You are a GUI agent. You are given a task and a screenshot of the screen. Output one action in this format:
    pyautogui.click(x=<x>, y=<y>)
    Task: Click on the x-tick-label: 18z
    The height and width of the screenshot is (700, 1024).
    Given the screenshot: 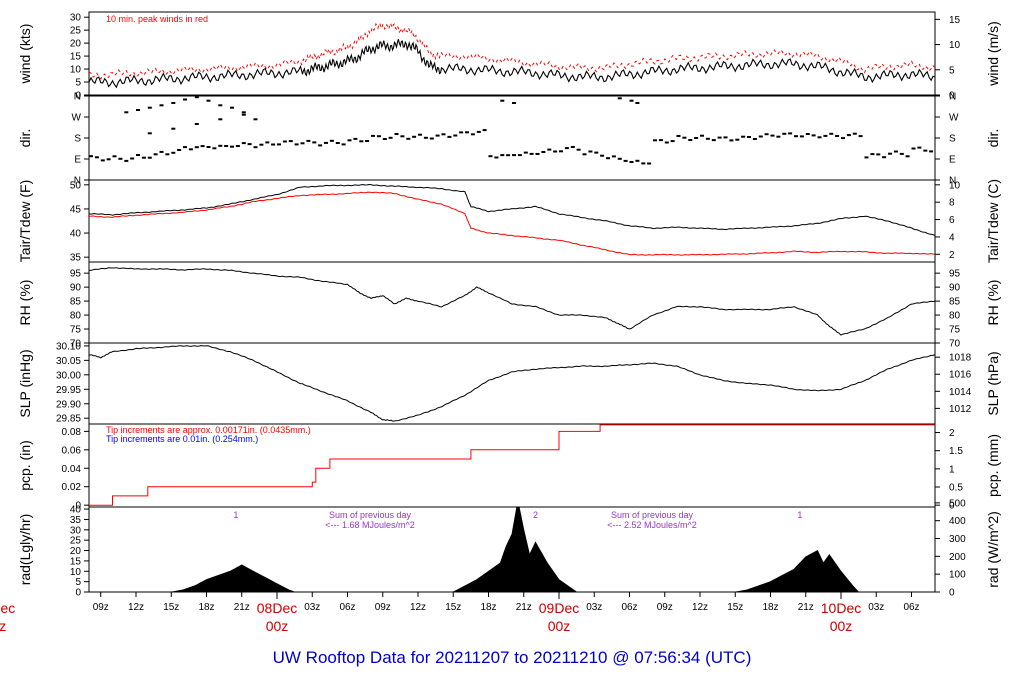 What is the action you would take?
    pyautogui.click(x=206, y=607)
    